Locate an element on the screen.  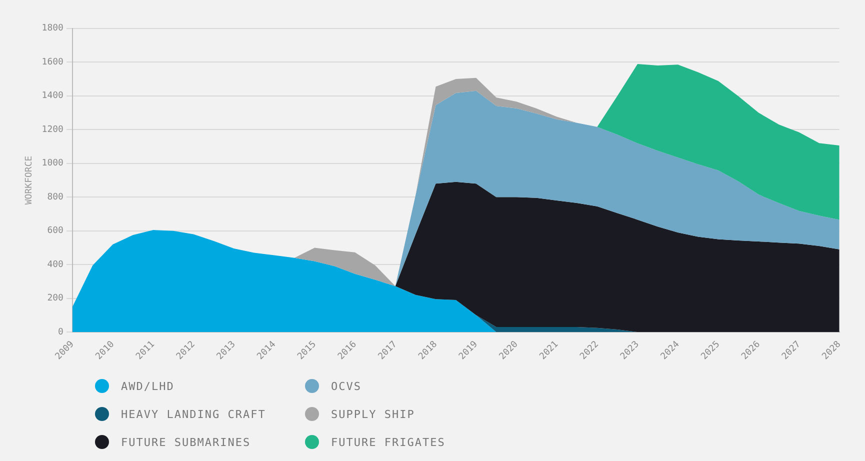
legend-label: FUTURE FRIGATES is located at coordinates (388, 442).